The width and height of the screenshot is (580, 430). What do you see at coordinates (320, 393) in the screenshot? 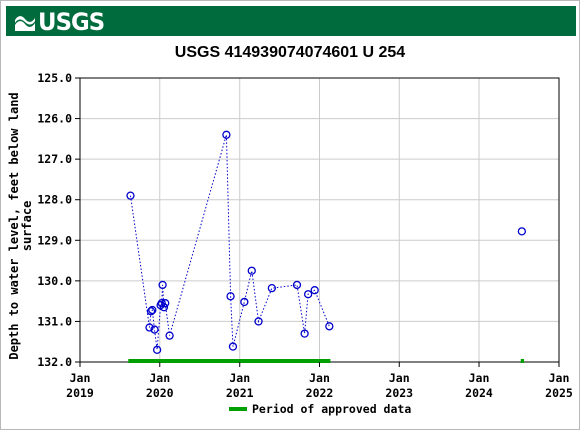
I see `x-tick-label-year: 2022` at bounding box center [320, 393].